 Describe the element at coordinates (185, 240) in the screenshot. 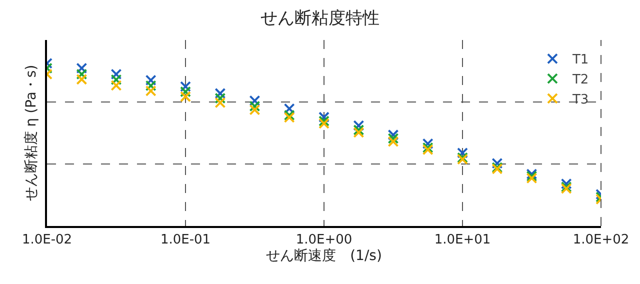

I see `x-tick-label: 1.0E-01` at that location.